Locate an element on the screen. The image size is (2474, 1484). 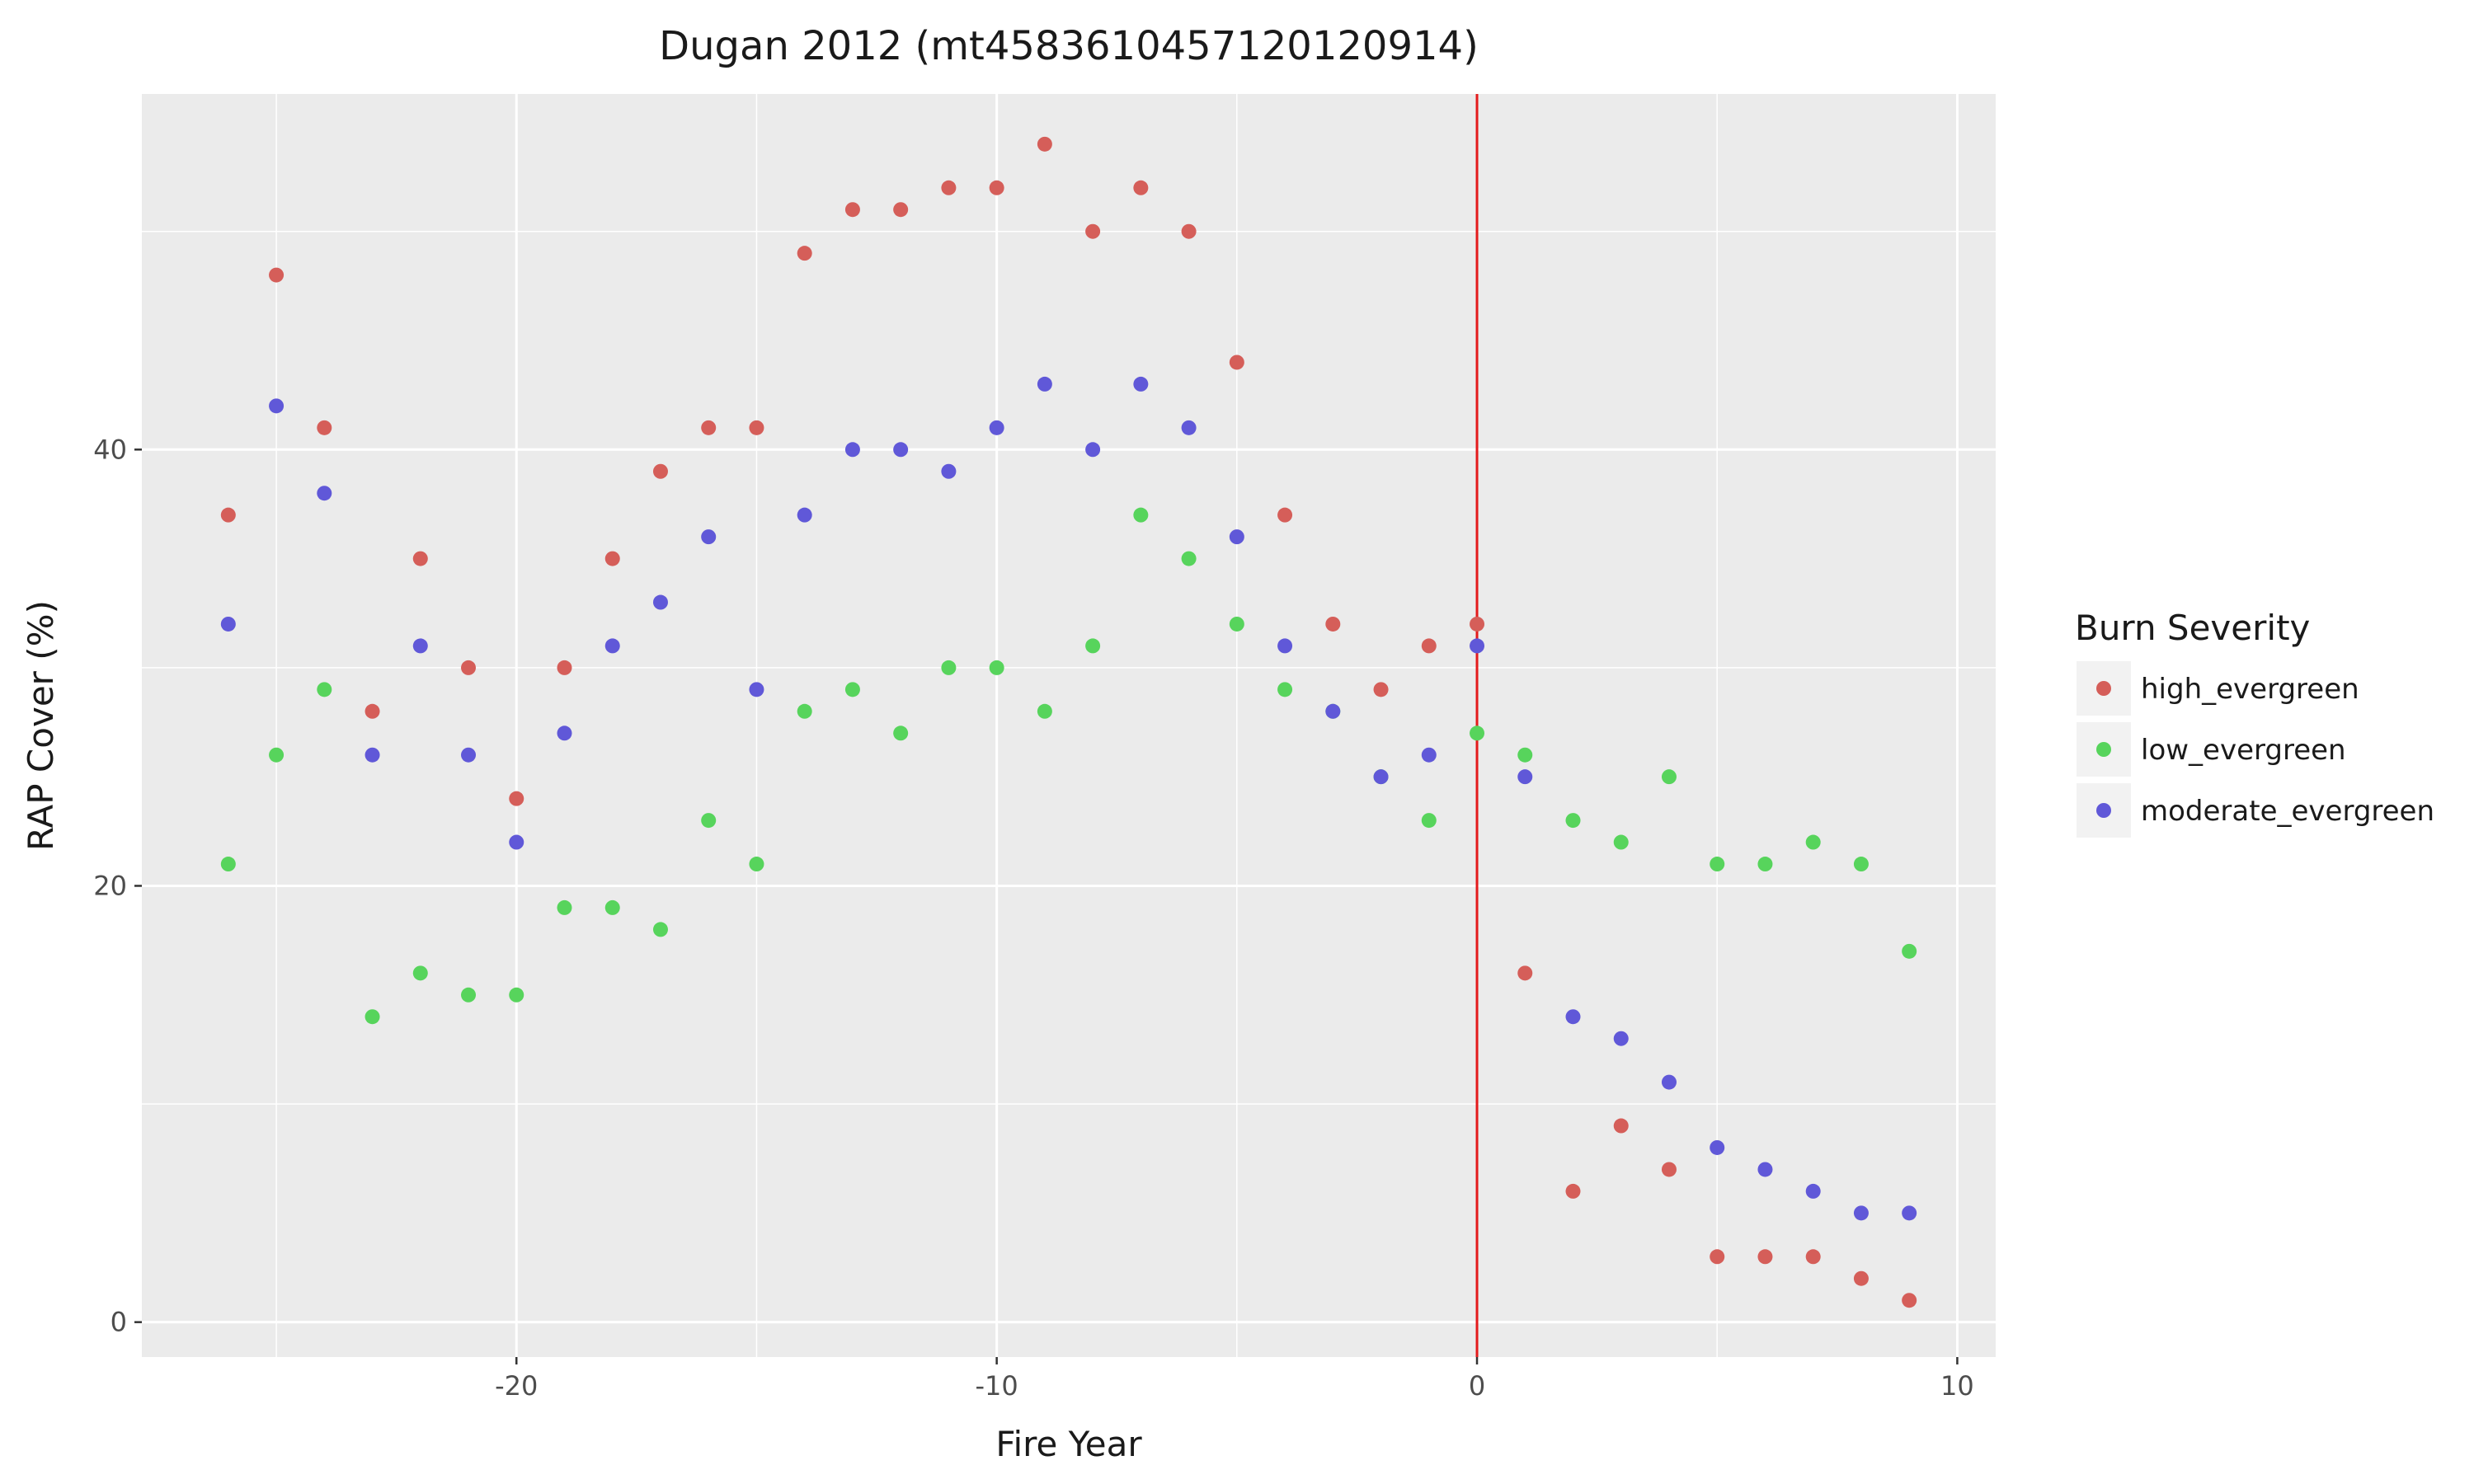
x-tick-label: 0 is located at coordinates (1477, 1386).